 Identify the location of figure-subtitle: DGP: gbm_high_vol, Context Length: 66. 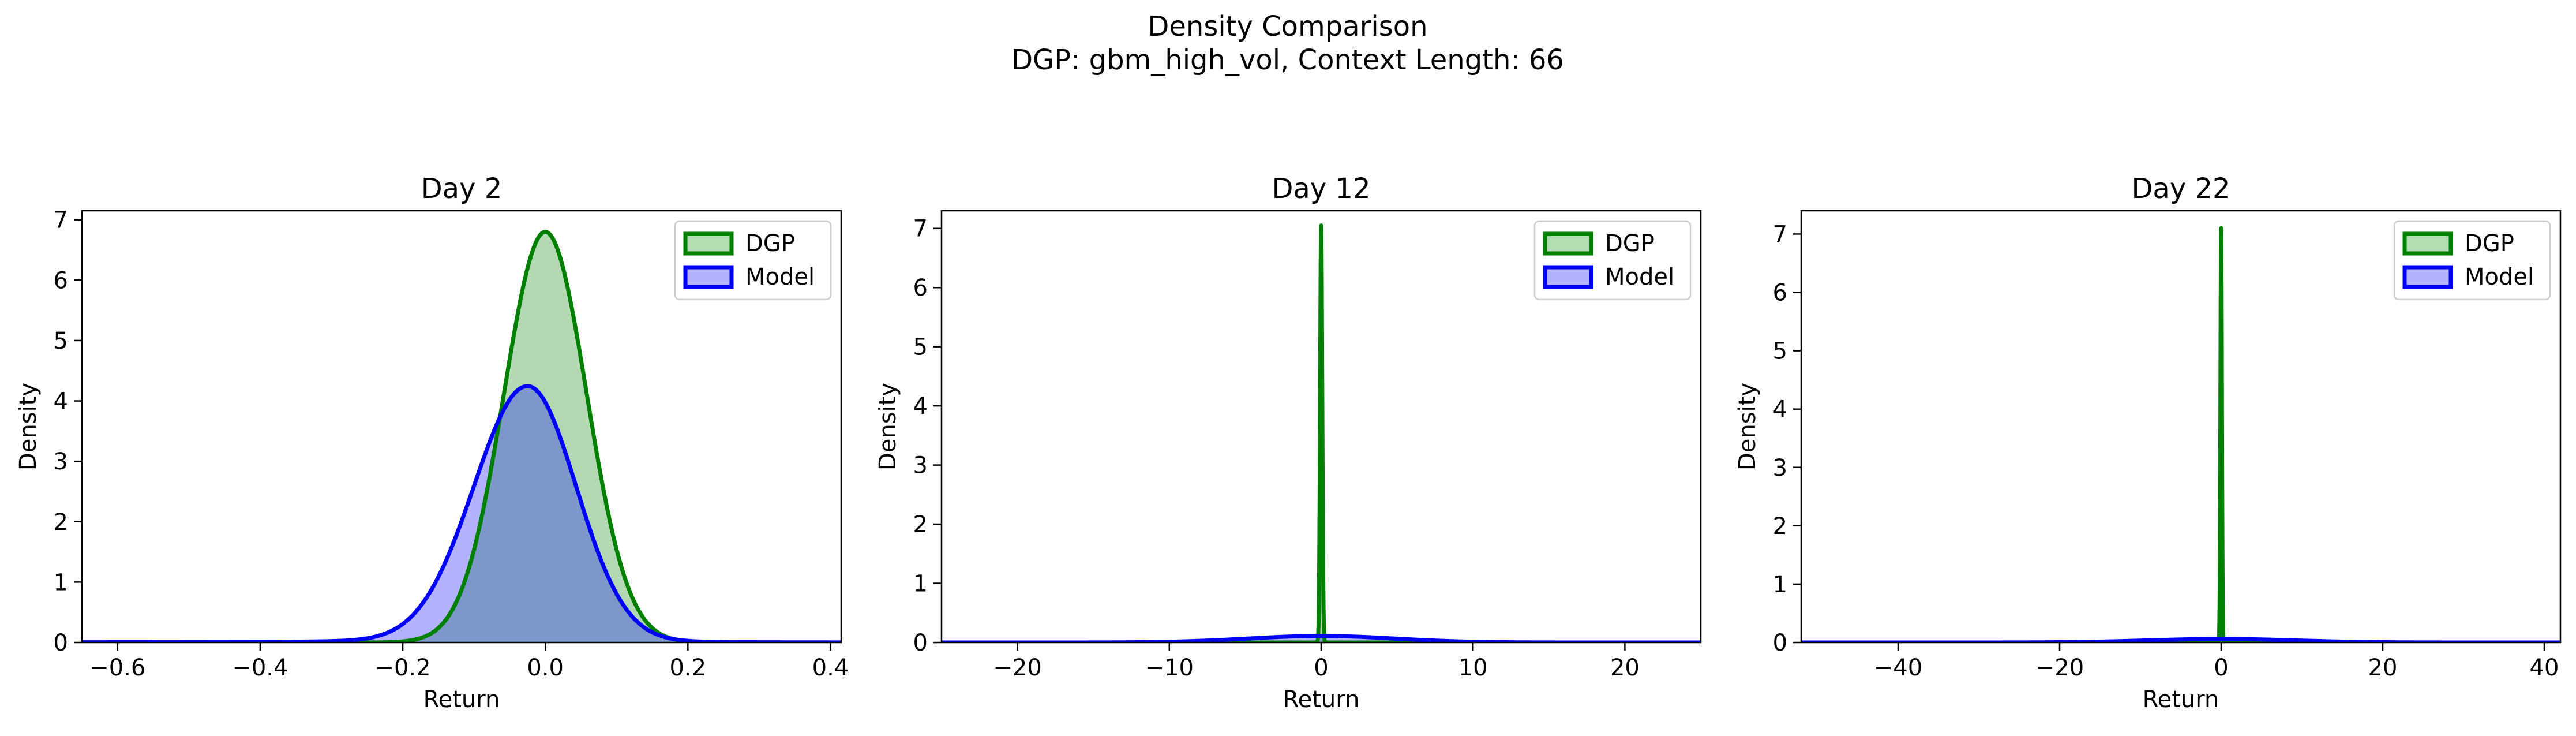
(1287, 60).